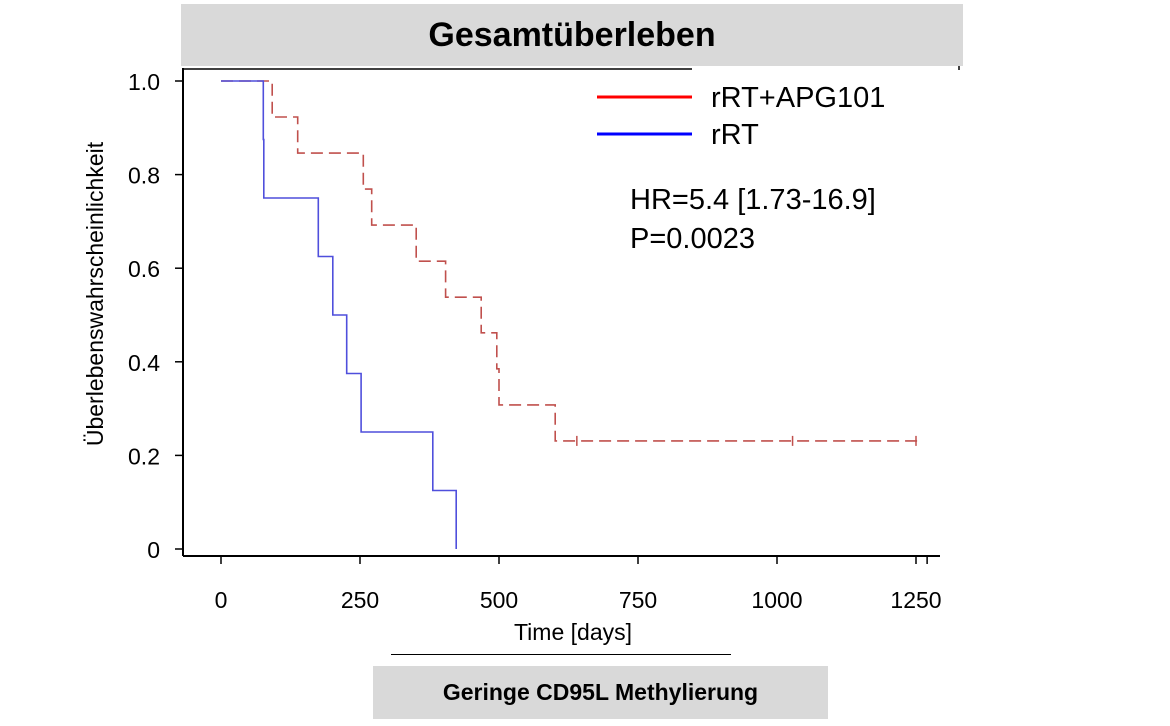 This screenshot has width=1170, height=726. Describe the element at coordinates (561, 654) in the screenshot. I see `footer-divider` at that location.